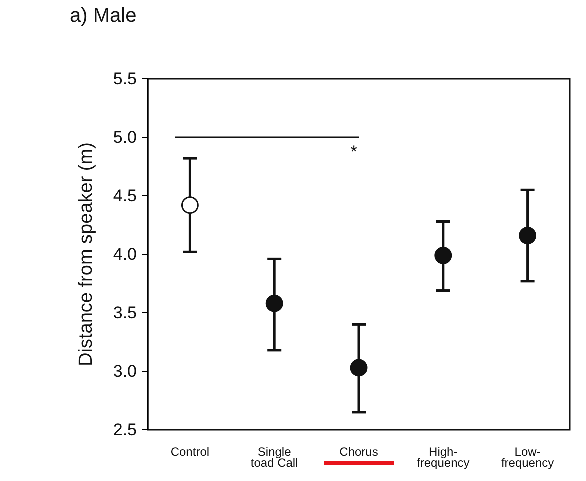 The height and width of the screenshot is (481, 586). I want to click on y-tick-label: 5.0, so click(125, 137).